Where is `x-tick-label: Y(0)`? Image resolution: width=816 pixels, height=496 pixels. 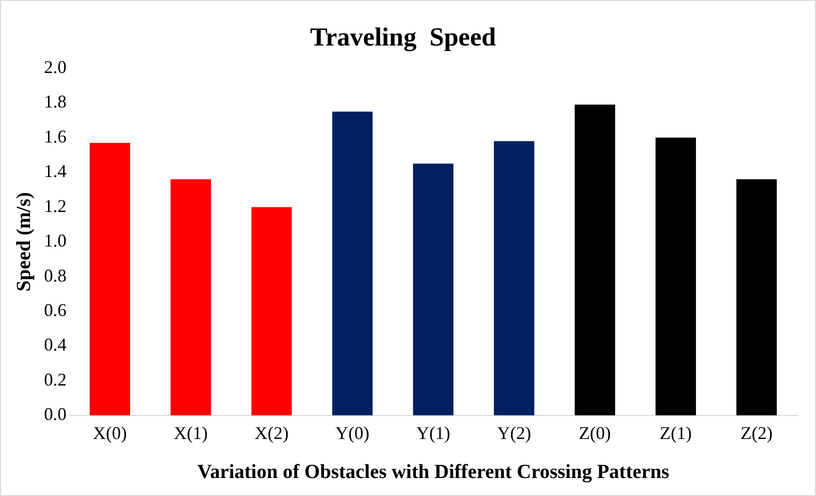
x-tick-label: Y(0) is located at coordinates (352, 432).